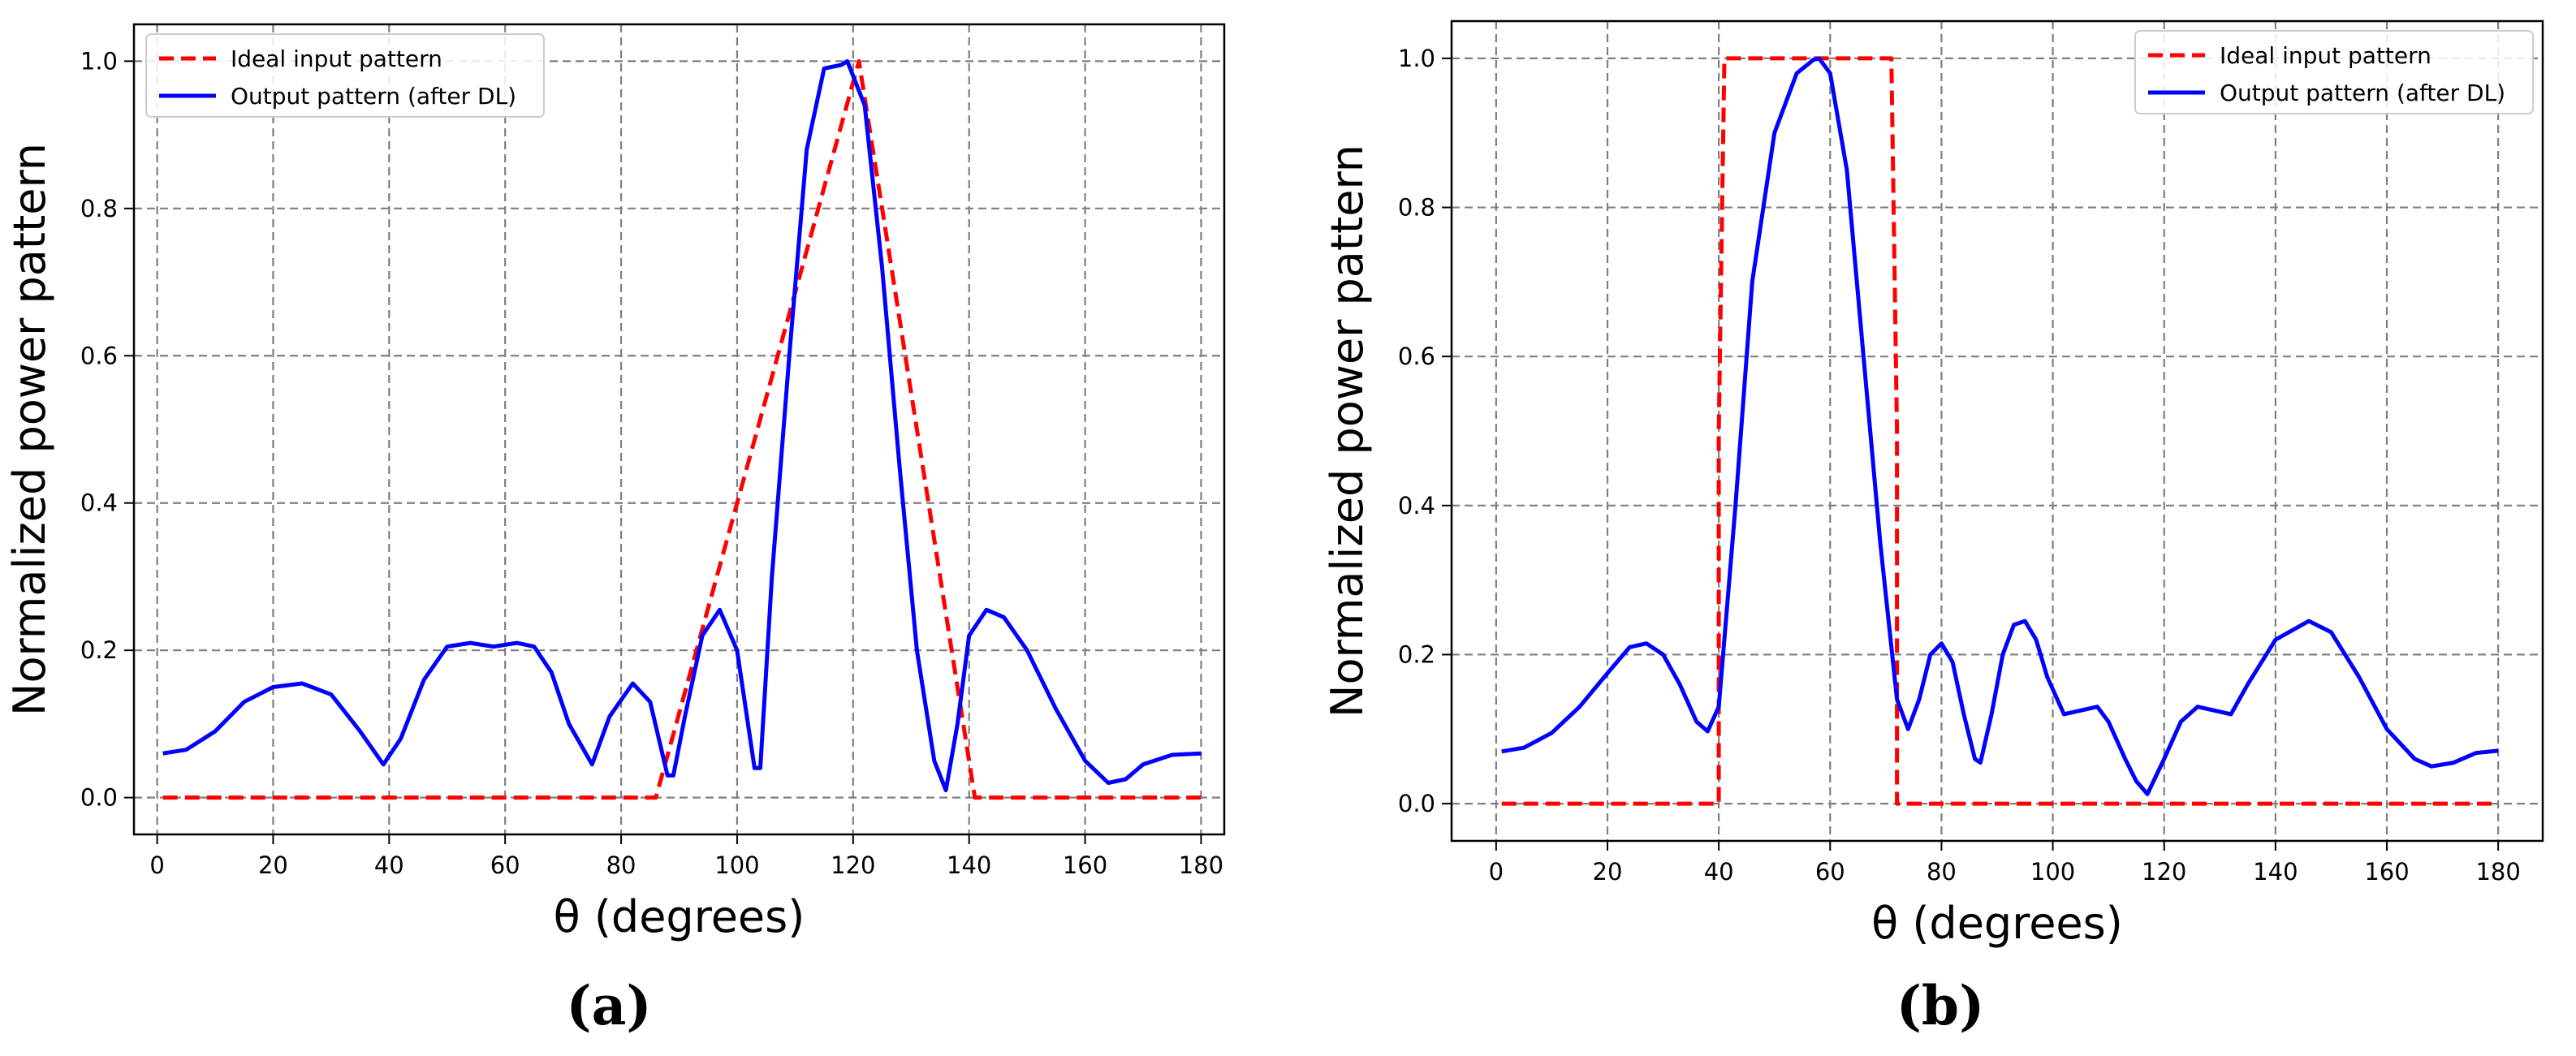  What do you see at coordinates (608, 1005) in the screenshot?
I see `panel-caption: (a)` at bounding box center [608, 1005].